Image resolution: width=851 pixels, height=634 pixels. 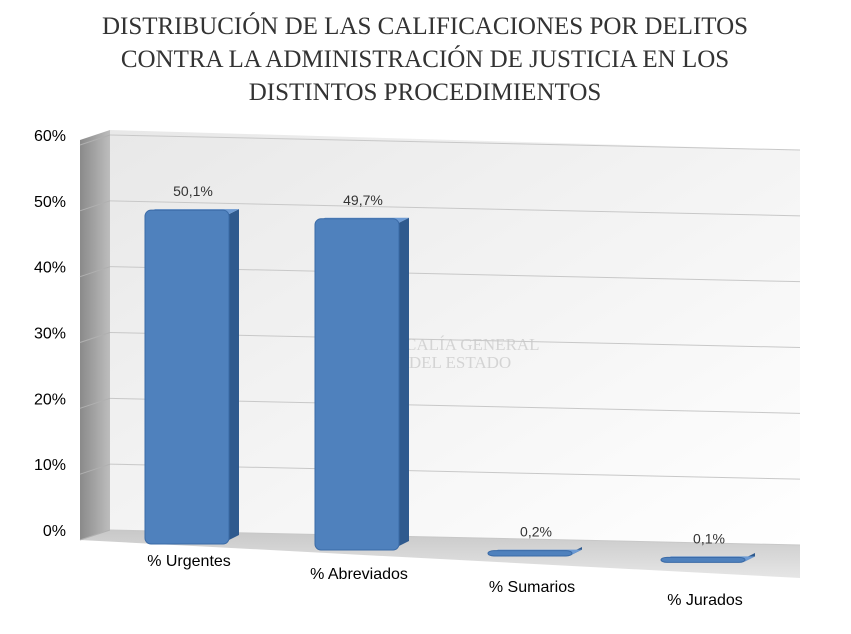 I want to click on value-label: 0,2%, so click(x=536, y=532).